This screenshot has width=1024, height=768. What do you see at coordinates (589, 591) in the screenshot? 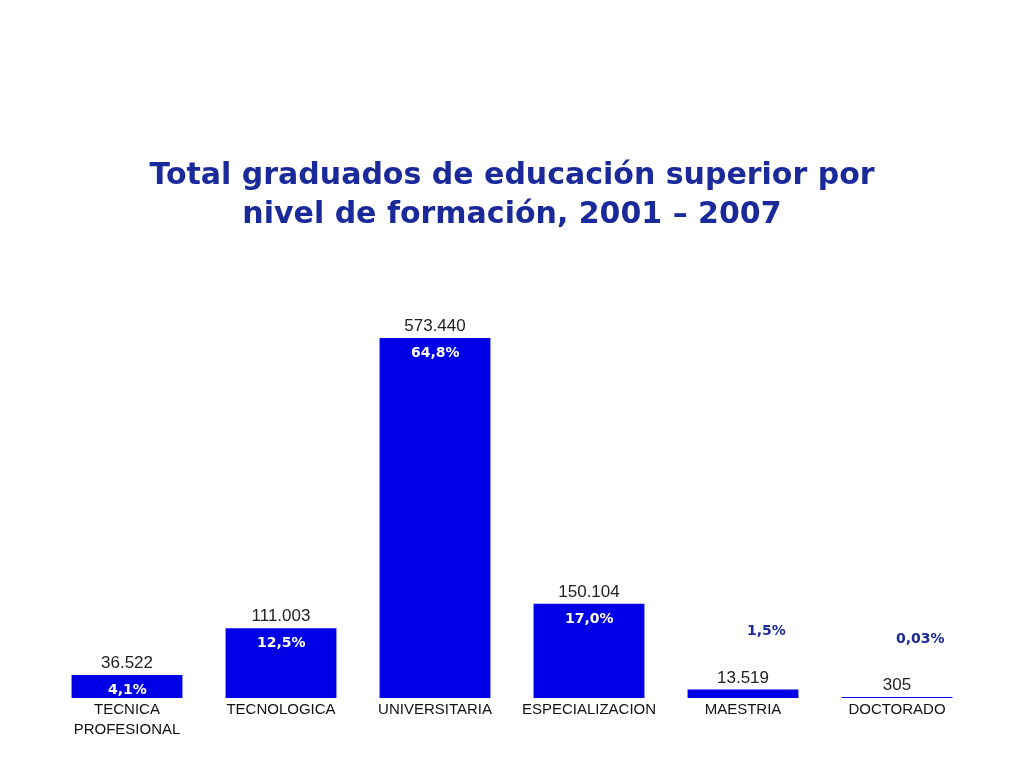
I see `data-label: 150.104` at bounding box center [589, 591].